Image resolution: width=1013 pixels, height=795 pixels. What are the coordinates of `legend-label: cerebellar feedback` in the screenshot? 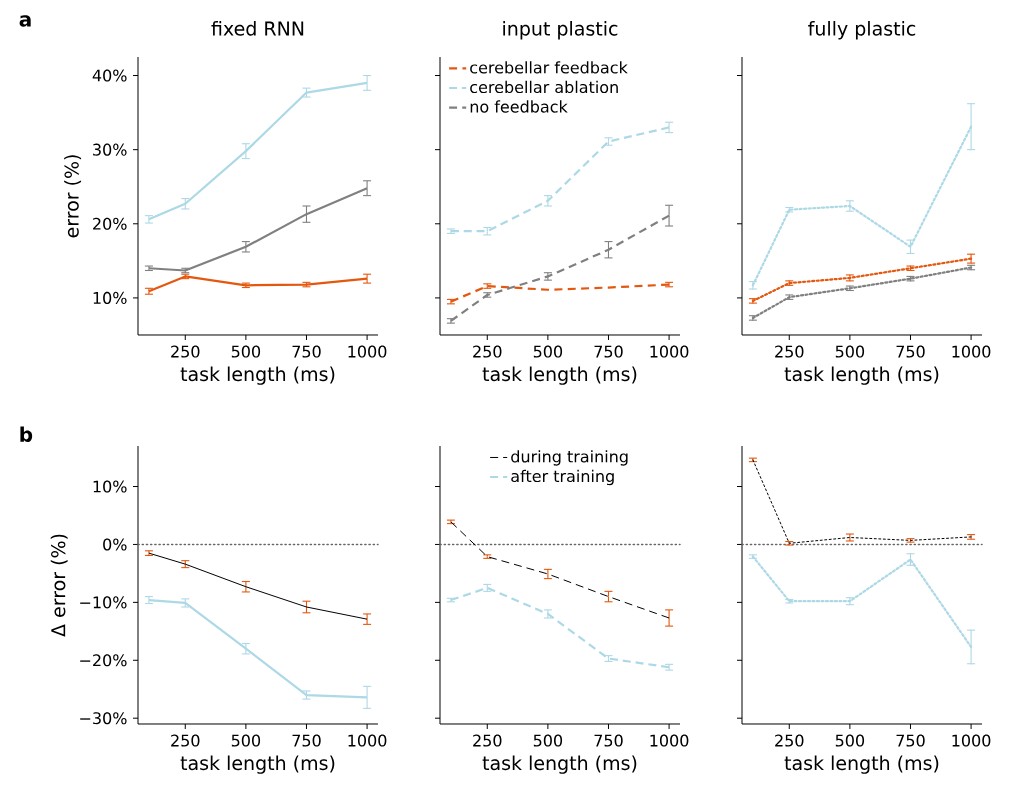 It's located at (549, 67).